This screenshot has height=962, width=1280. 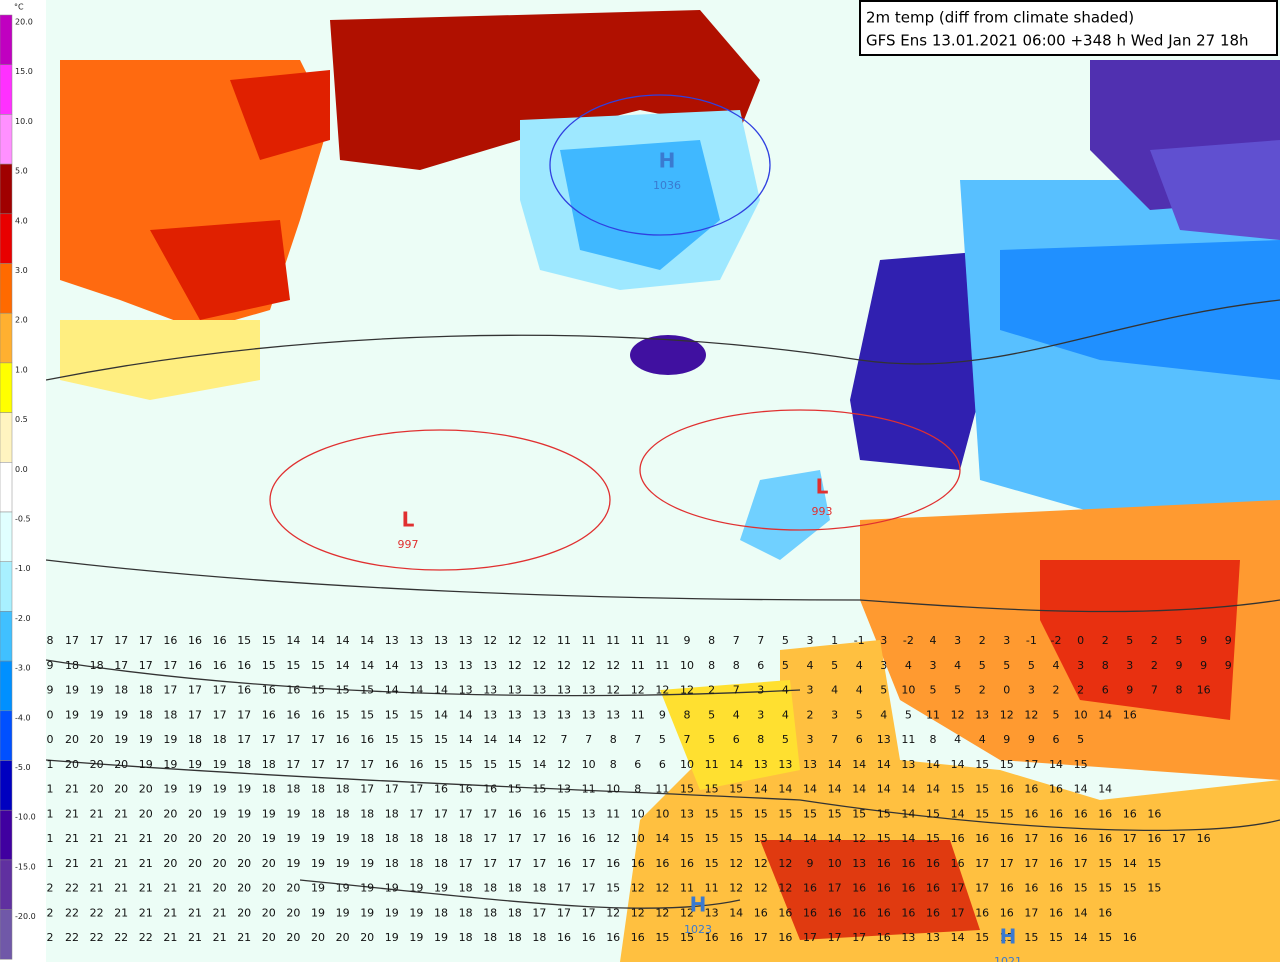 I want to click on legend-label: -4.0, so click(x=23, y=717).